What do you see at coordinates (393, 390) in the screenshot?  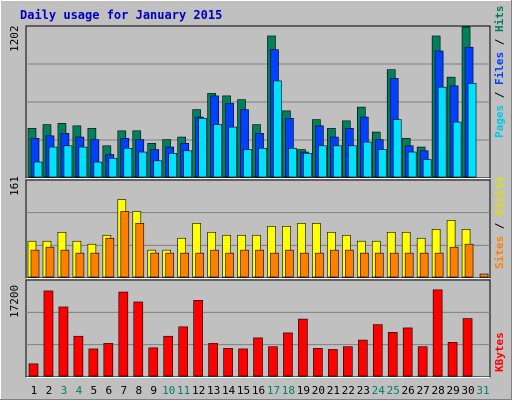 I see `day-label: 25` at bounding box center [393, 390].